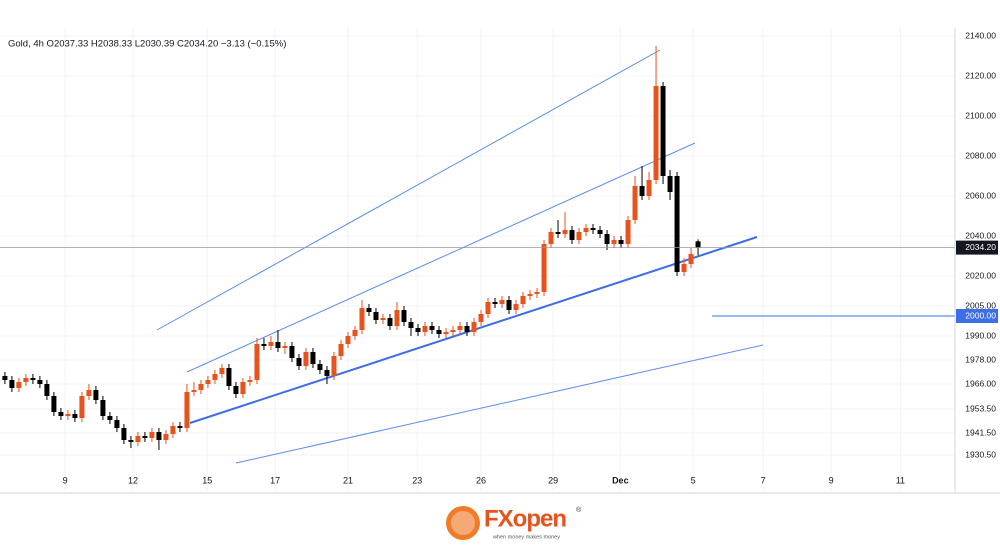 The width and height of the screenshot is (1000, 549). I want to click on logo-mark: ®, so click(579, 510).